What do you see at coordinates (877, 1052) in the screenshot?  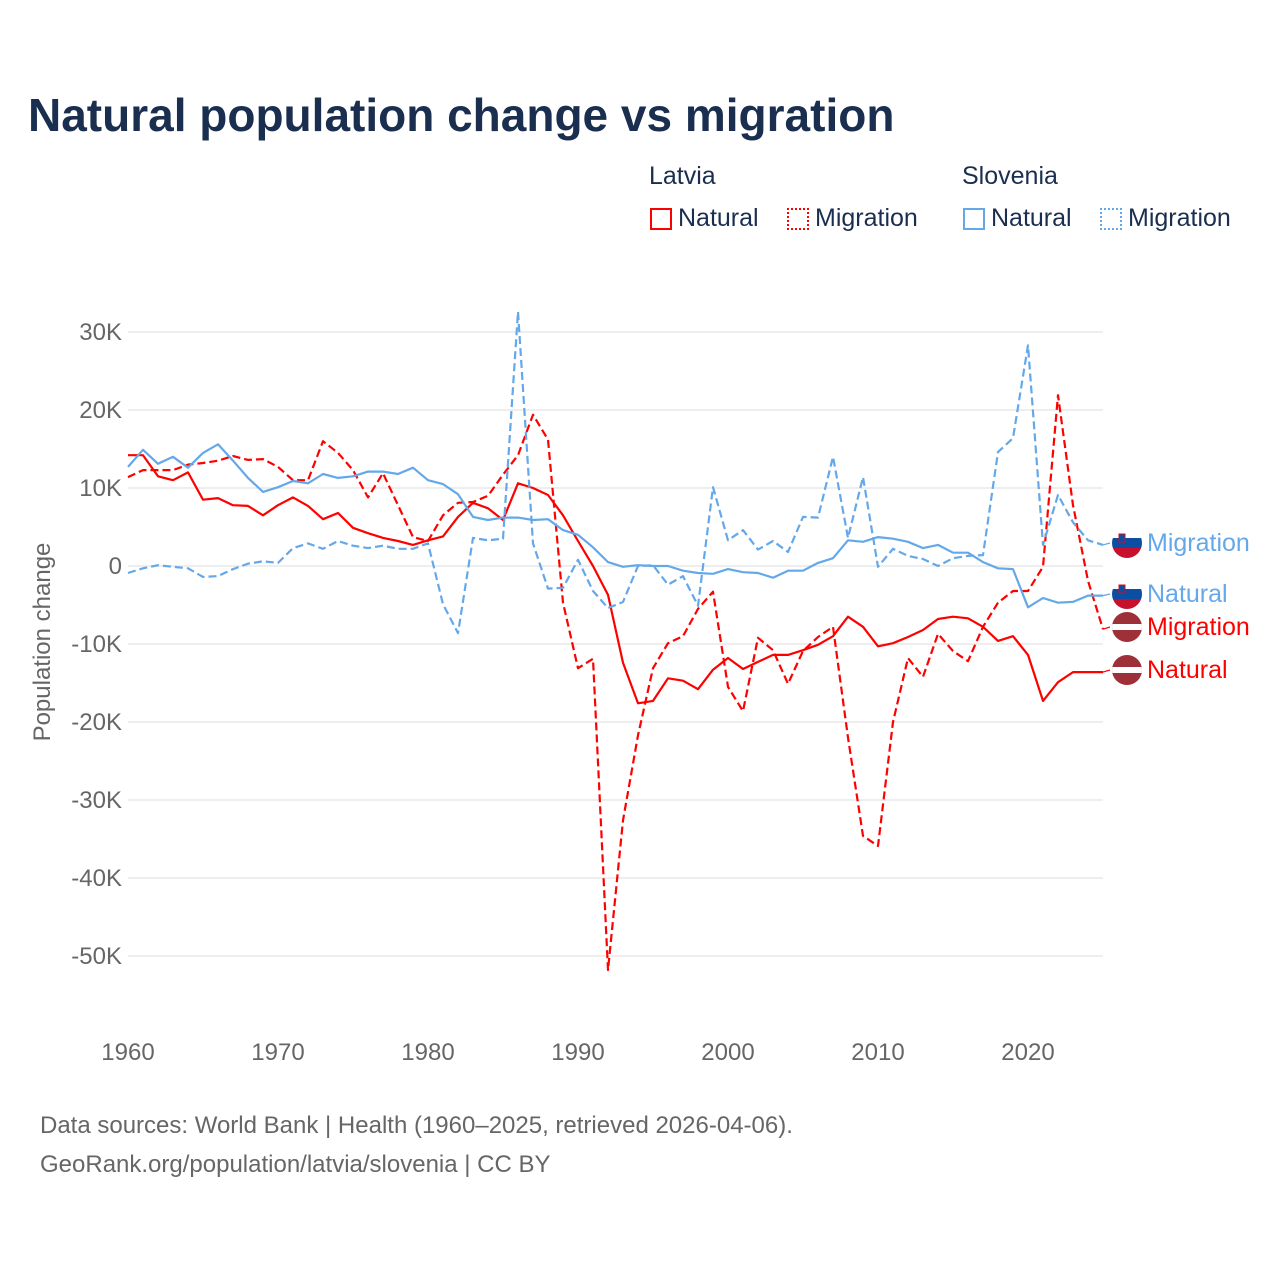 I see `x-tick-label: 2010` at bounding box center [877, 1052].